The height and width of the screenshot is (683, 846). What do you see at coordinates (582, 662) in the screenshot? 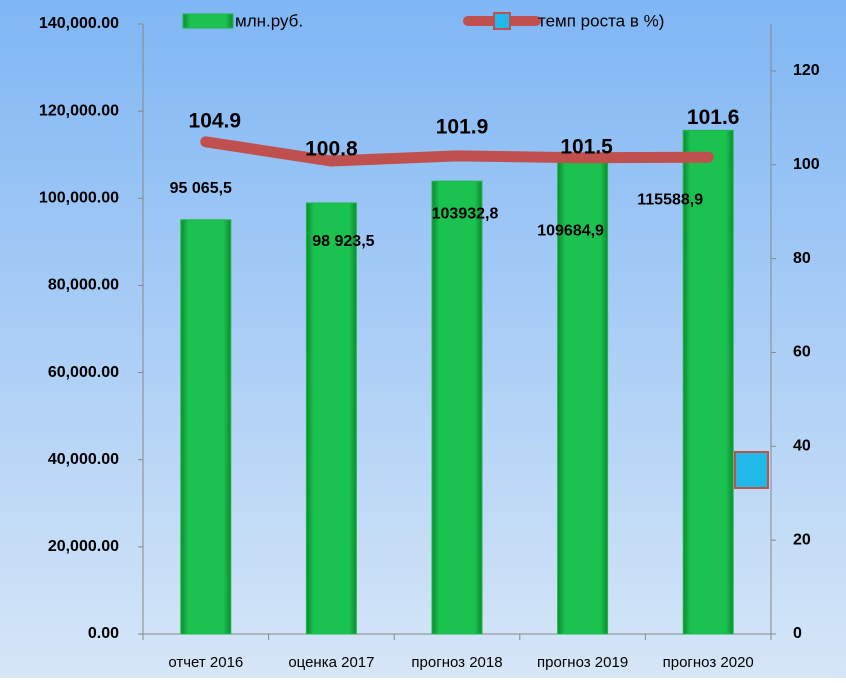
I see `x-tick-label: прогноз 2019` at bounding box center [582, 662].